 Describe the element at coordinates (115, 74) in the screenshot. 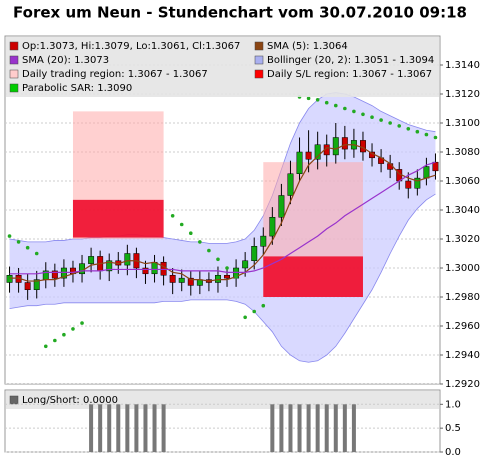

I see `legend-label: Daily trading region: 1.3067 - 1.3067` at that location.